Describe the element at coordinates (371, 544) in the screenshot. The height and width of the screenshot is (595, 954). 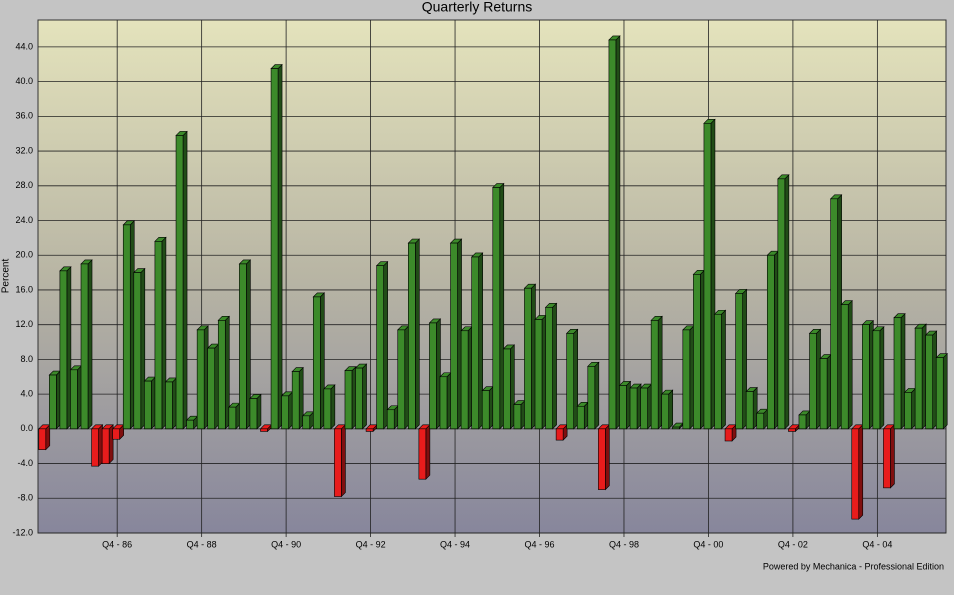
I see `x-tick-label: Q4 - 92` at that location.